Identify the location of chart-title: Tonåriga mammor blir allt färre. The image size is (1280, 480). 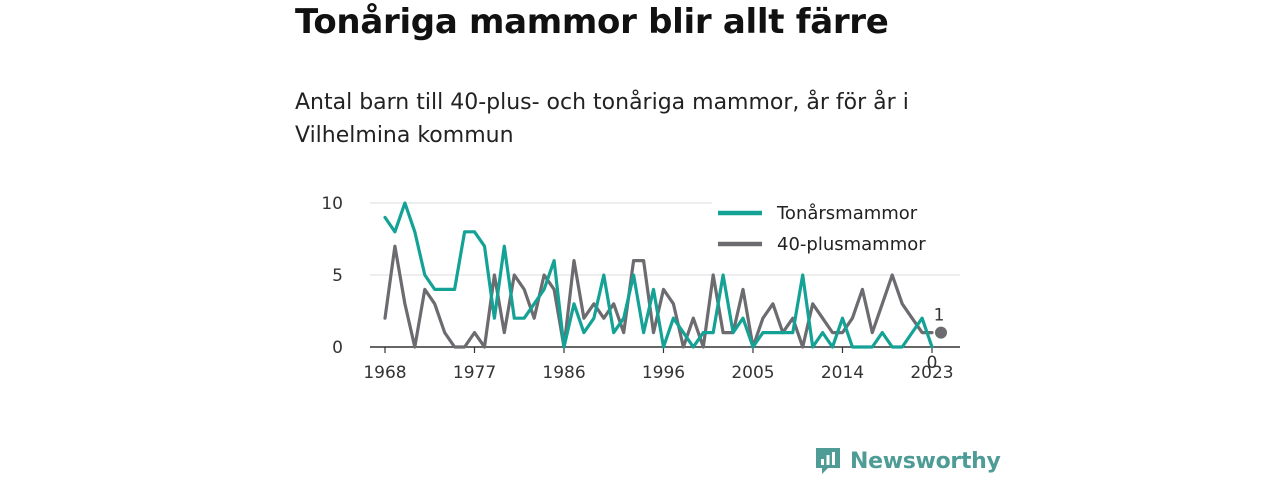
(592, 22).